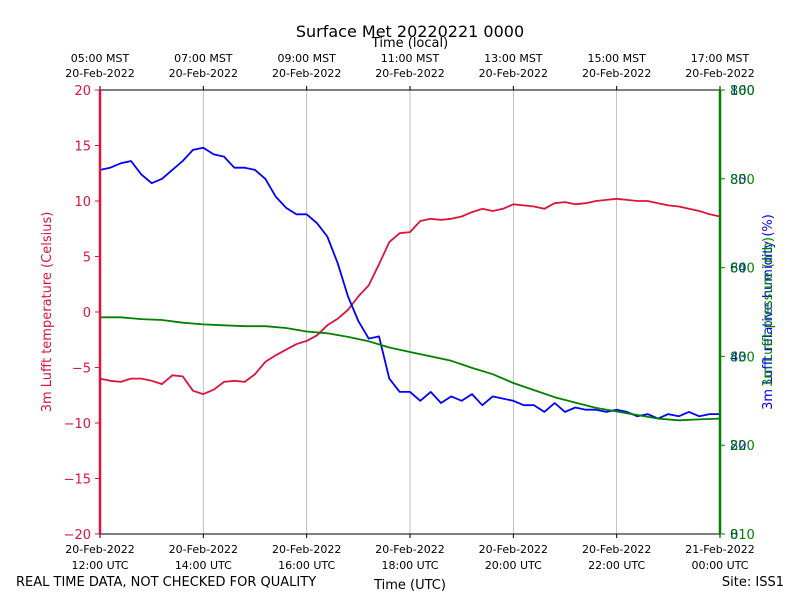  I want to click on bottom-tick-time: 12:00 UTC, so click(99, 565).